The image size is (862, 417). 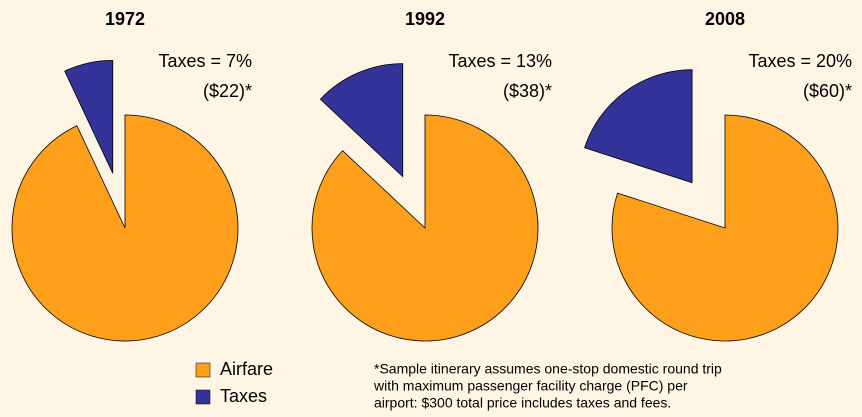 I want to click on annotation: ($22)*, so click(x=227, y=91).